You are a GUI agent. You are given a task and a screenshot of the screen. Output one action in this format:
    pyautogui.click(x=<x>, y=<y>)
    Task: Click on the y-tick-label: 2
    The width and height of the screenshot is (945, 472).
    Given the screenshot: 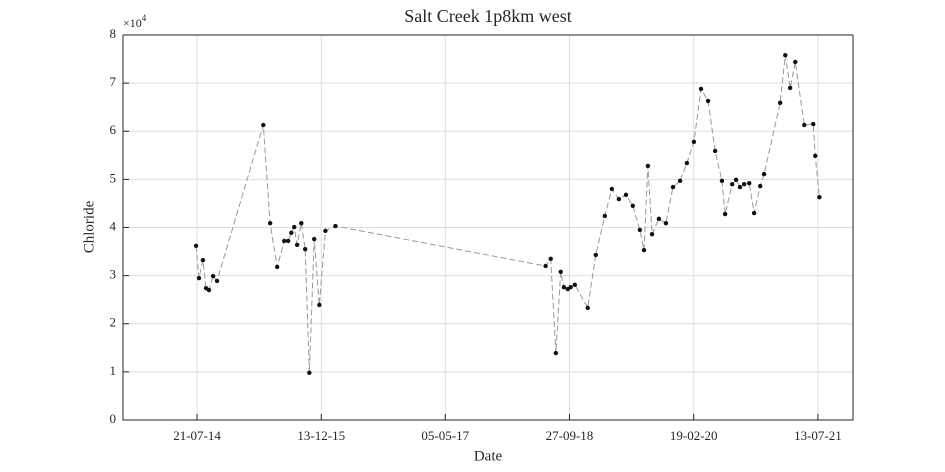 What is the action you would take?
    pyautogui.click(x=113, y=322)
    